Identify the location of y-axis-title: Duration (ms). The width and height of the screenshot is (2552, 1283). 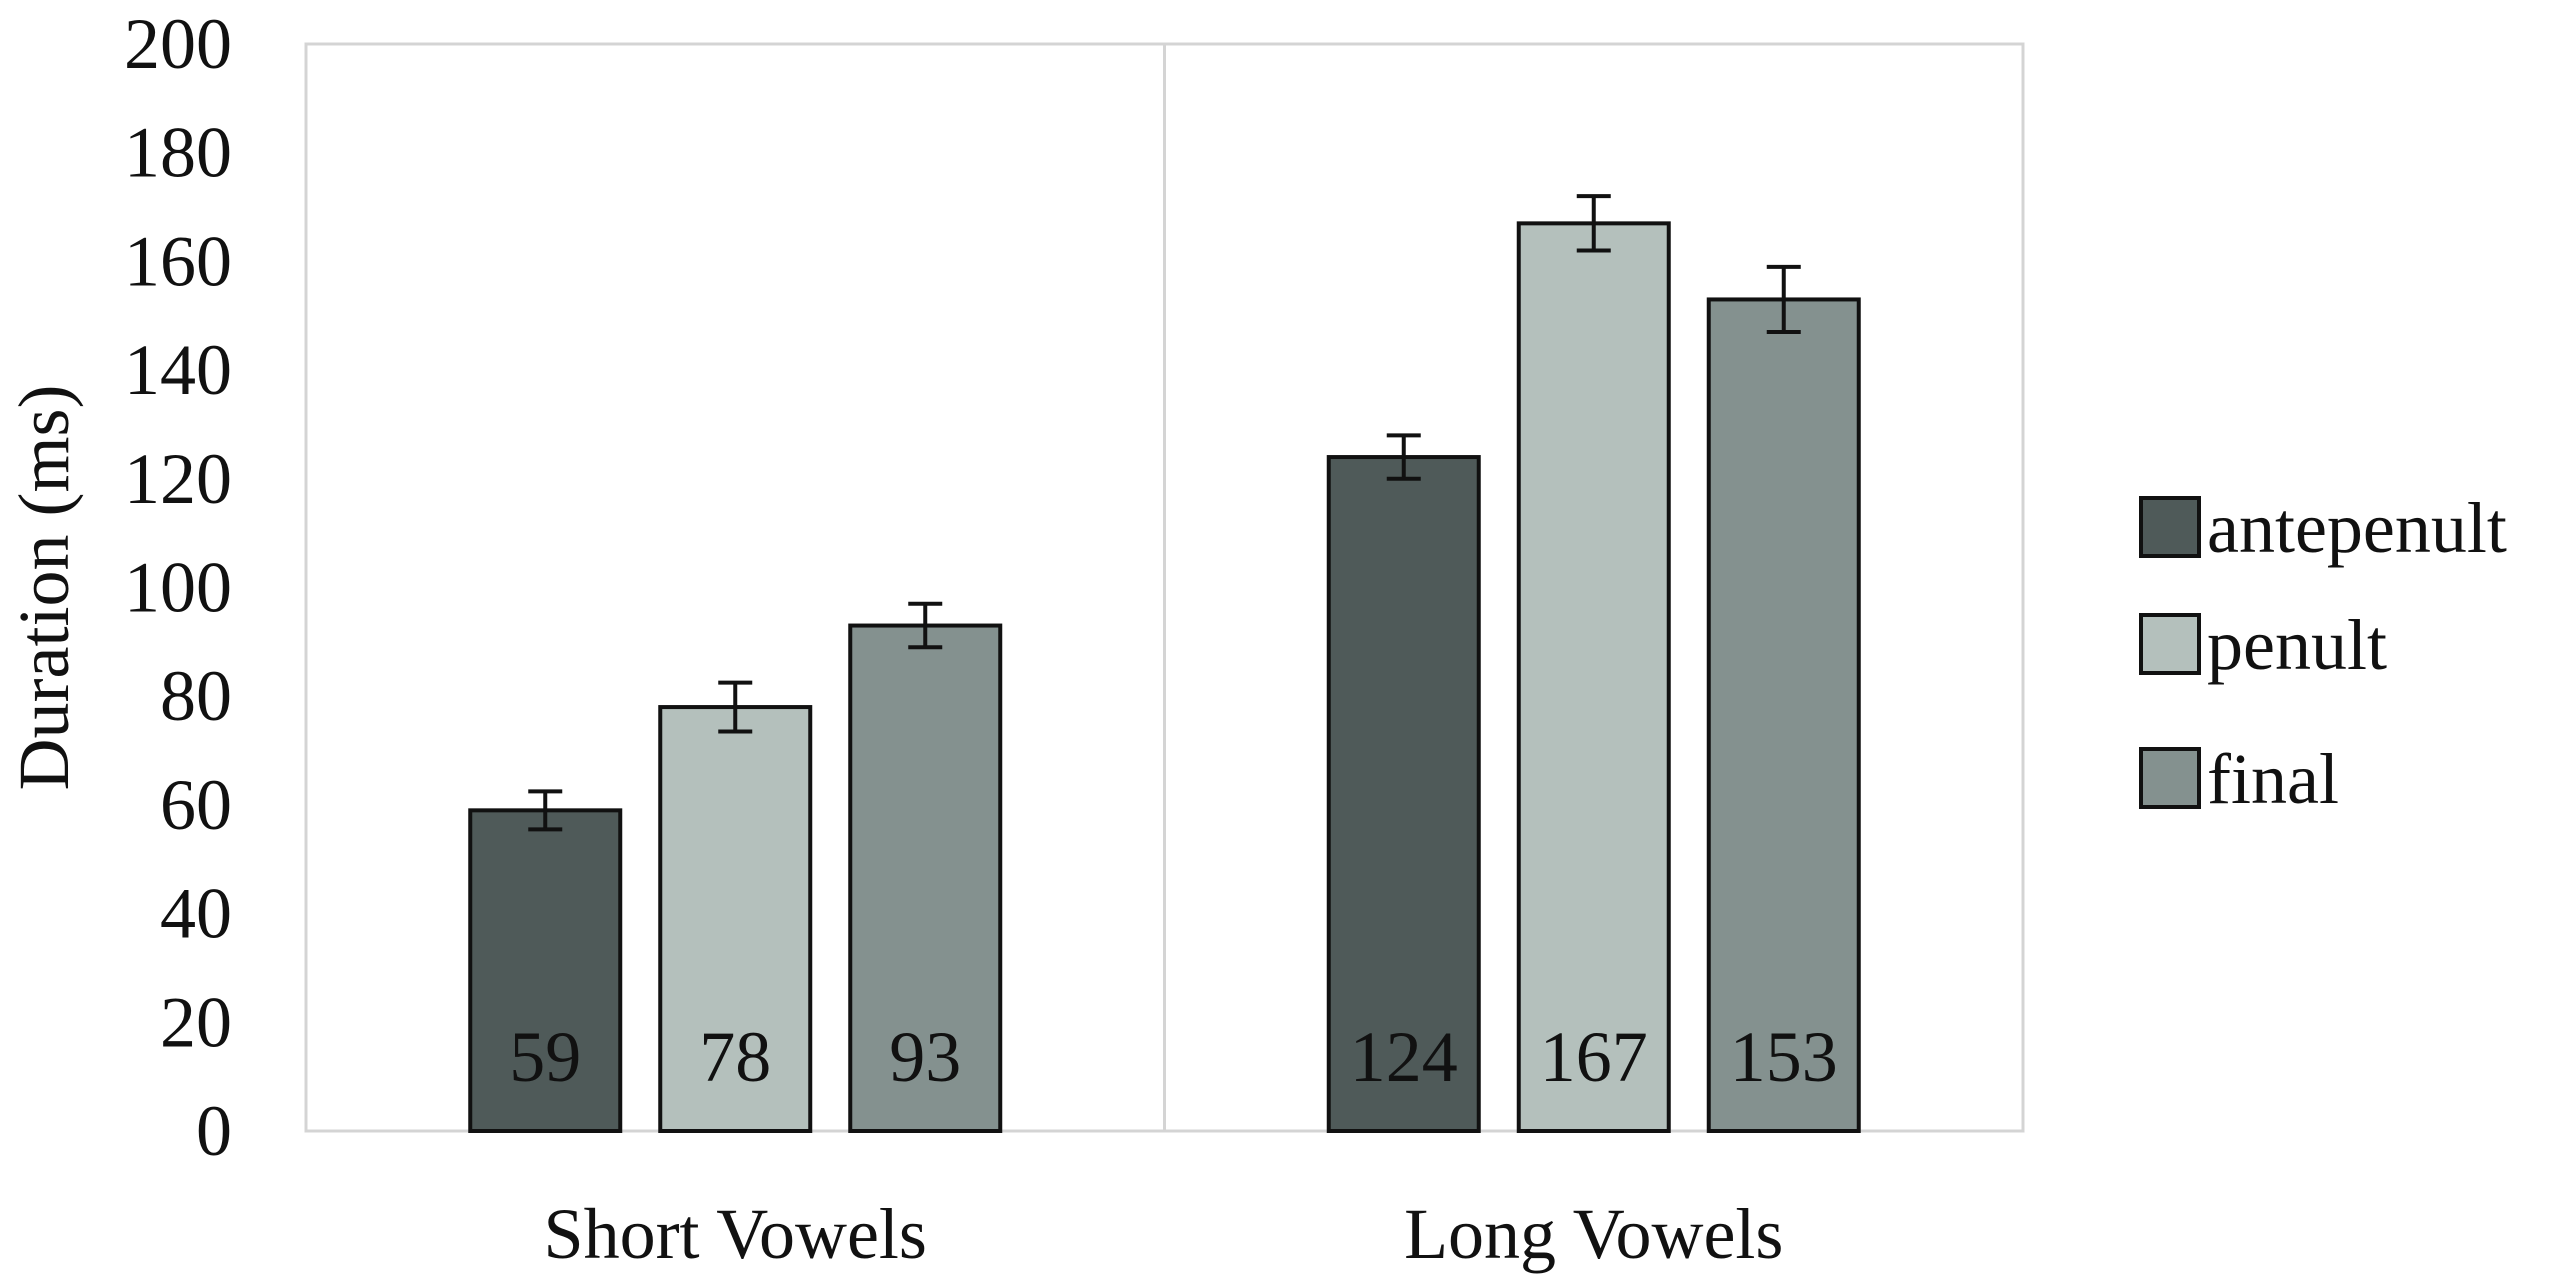
(44, 588).